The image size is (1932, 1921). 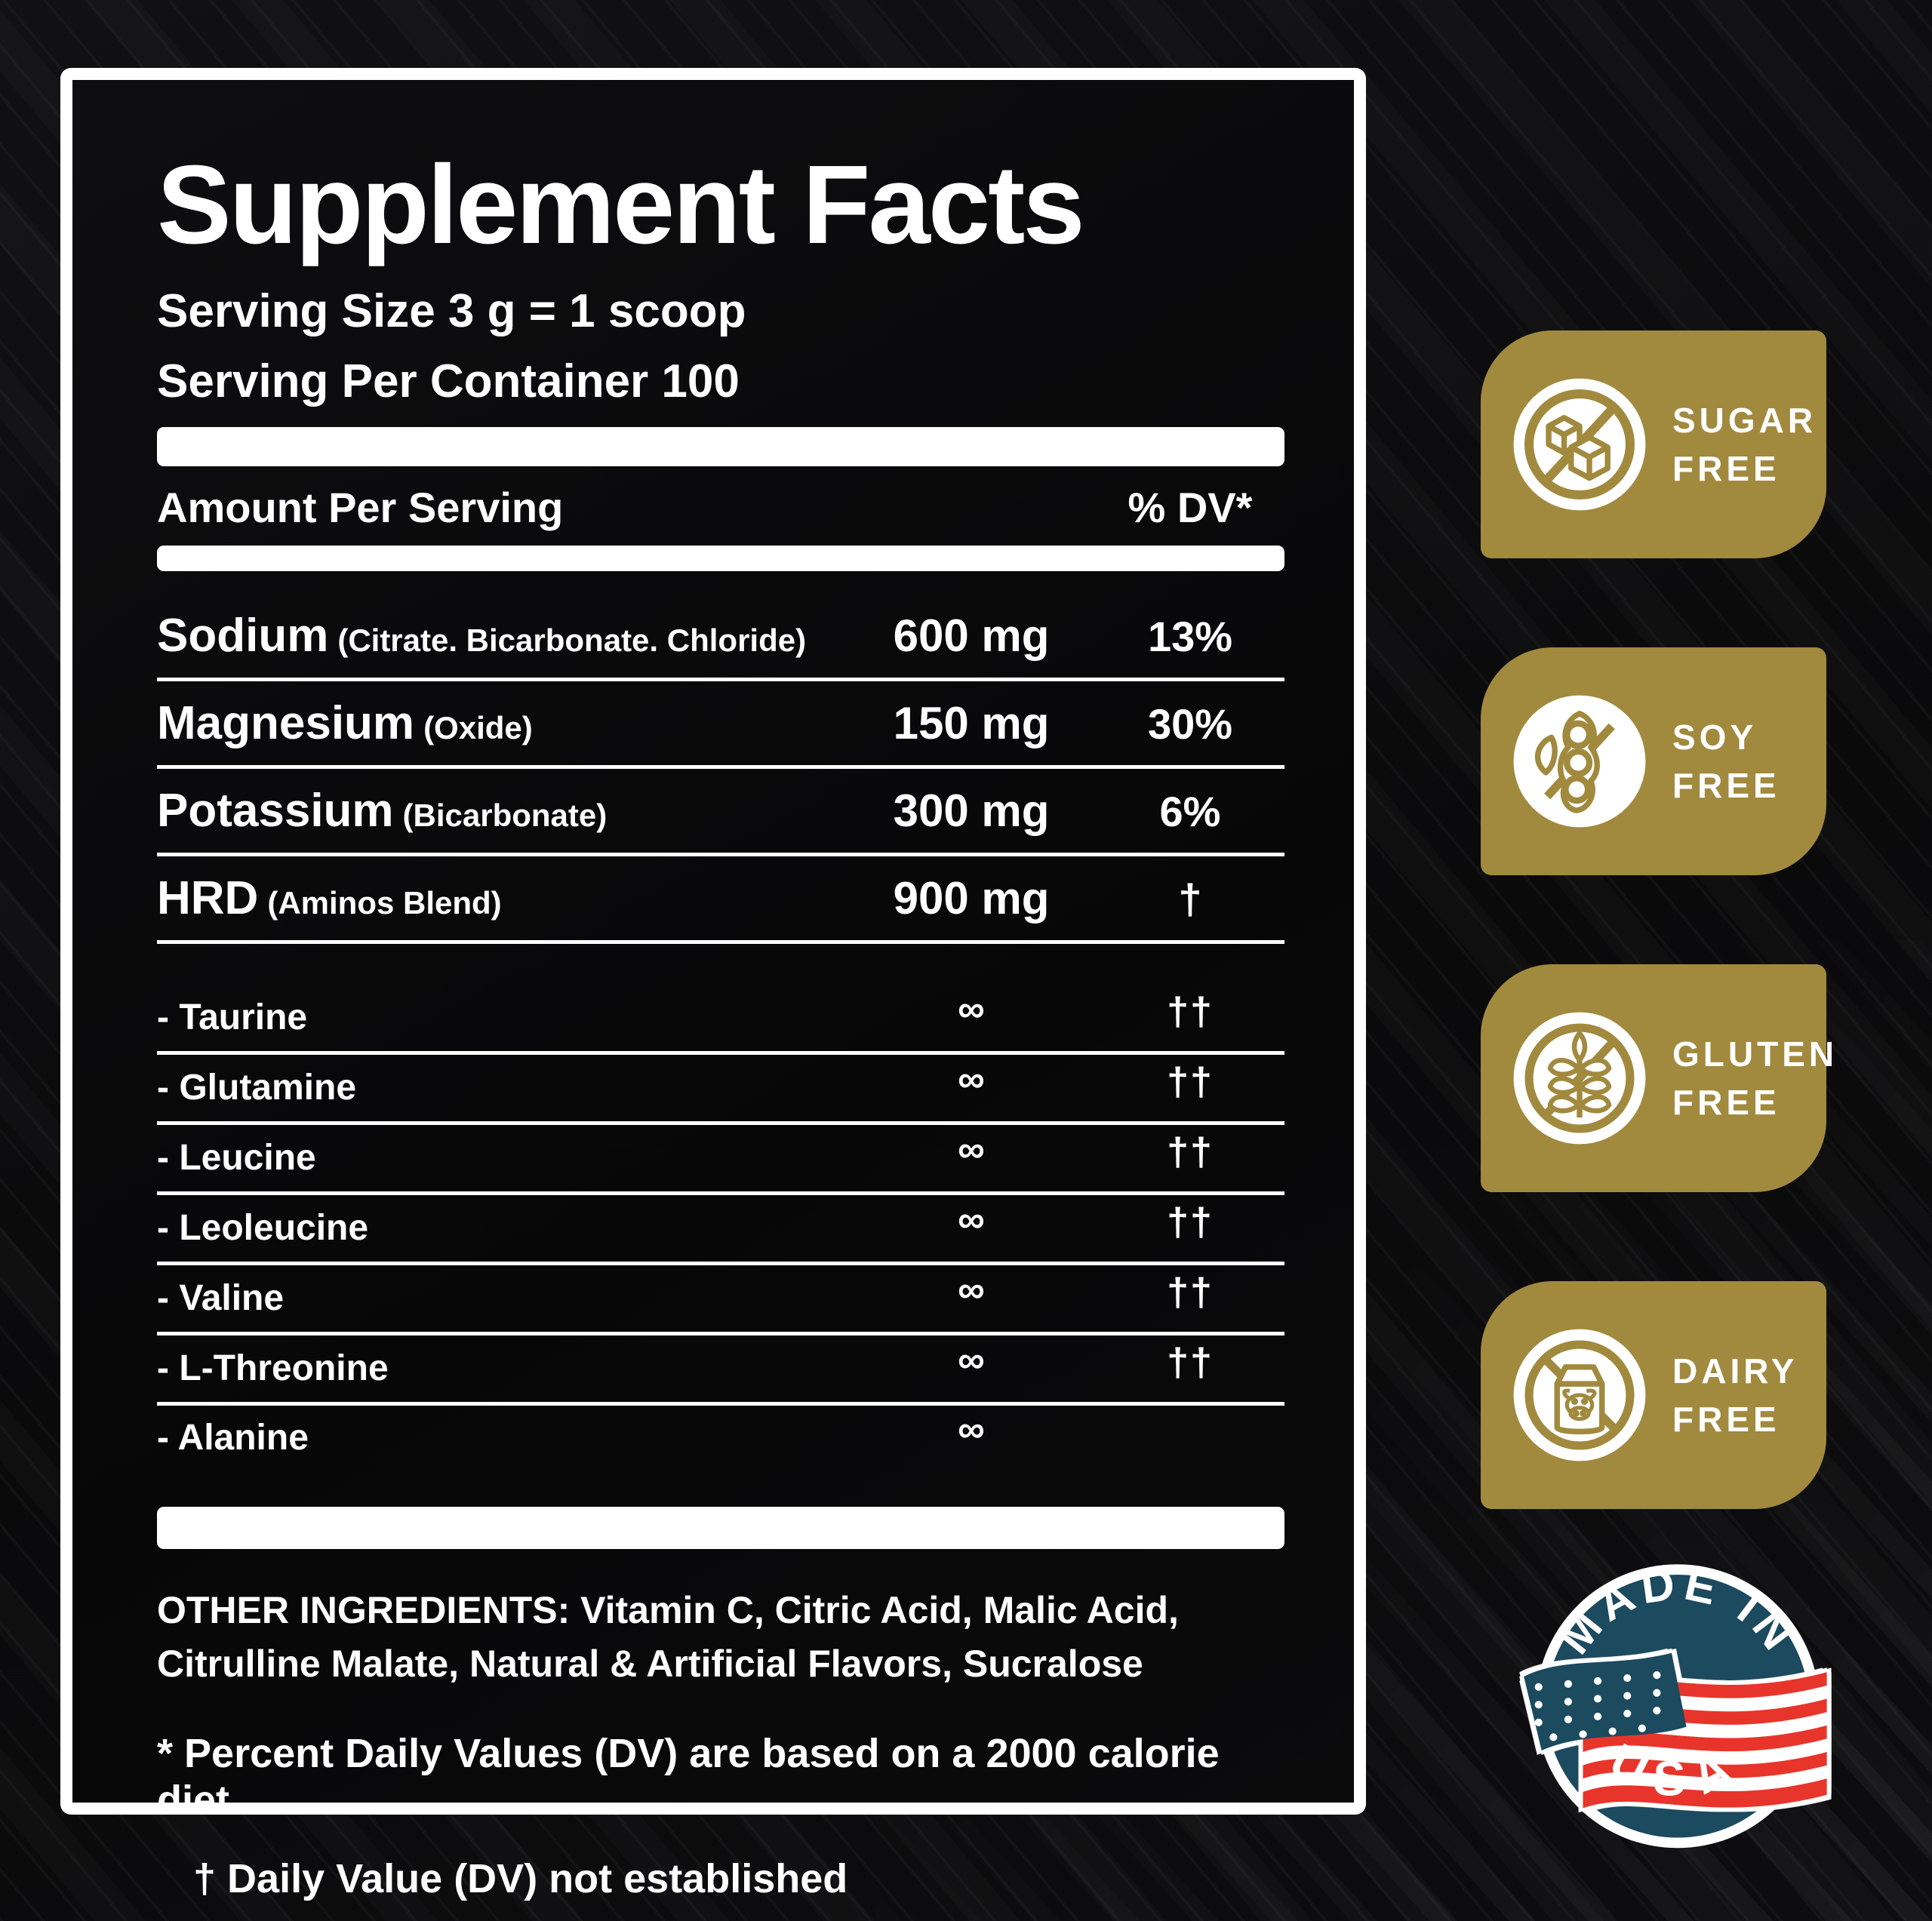 What do you see at coordinates (720, 1527) in the screenshot?
I see `divider-bar-bottom` at bounding box center [720, 1527].